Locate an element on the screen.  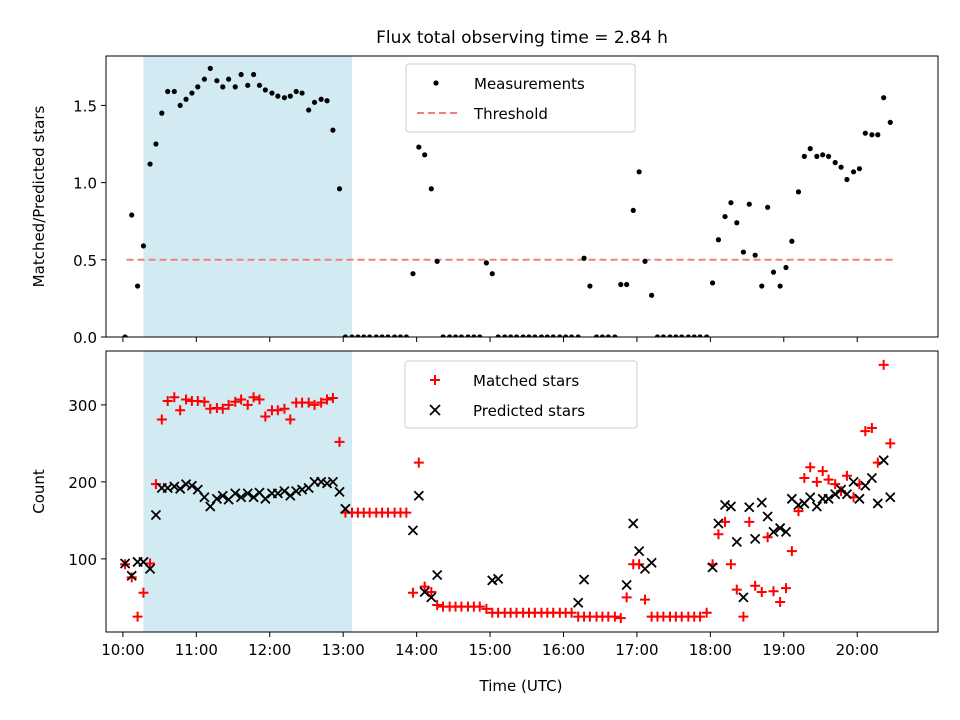
y-tick-label: 1.5 is located at coordinates (85, 106).